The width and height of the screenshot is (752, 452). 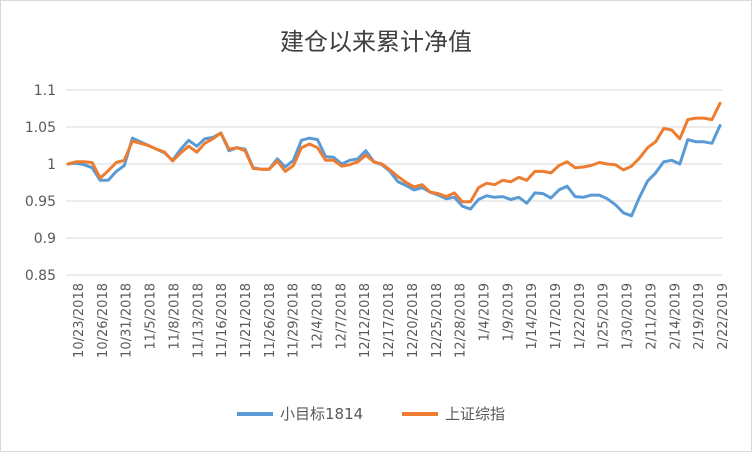 What do you see at coordinates (604, 316) in the screenshot?
I see `x-tick-label: 1/25/2019` at bounding box center [604, 316].